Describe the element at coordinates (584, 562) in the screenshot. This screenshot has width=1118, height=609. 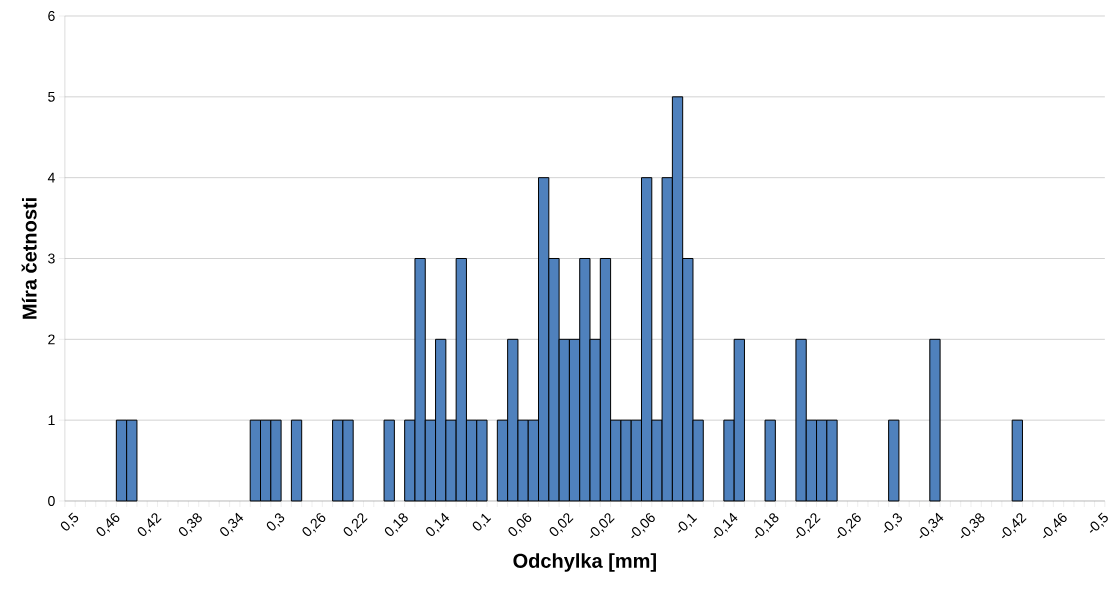
I see `x-axis-title: Odchylka [mm]` at that location.